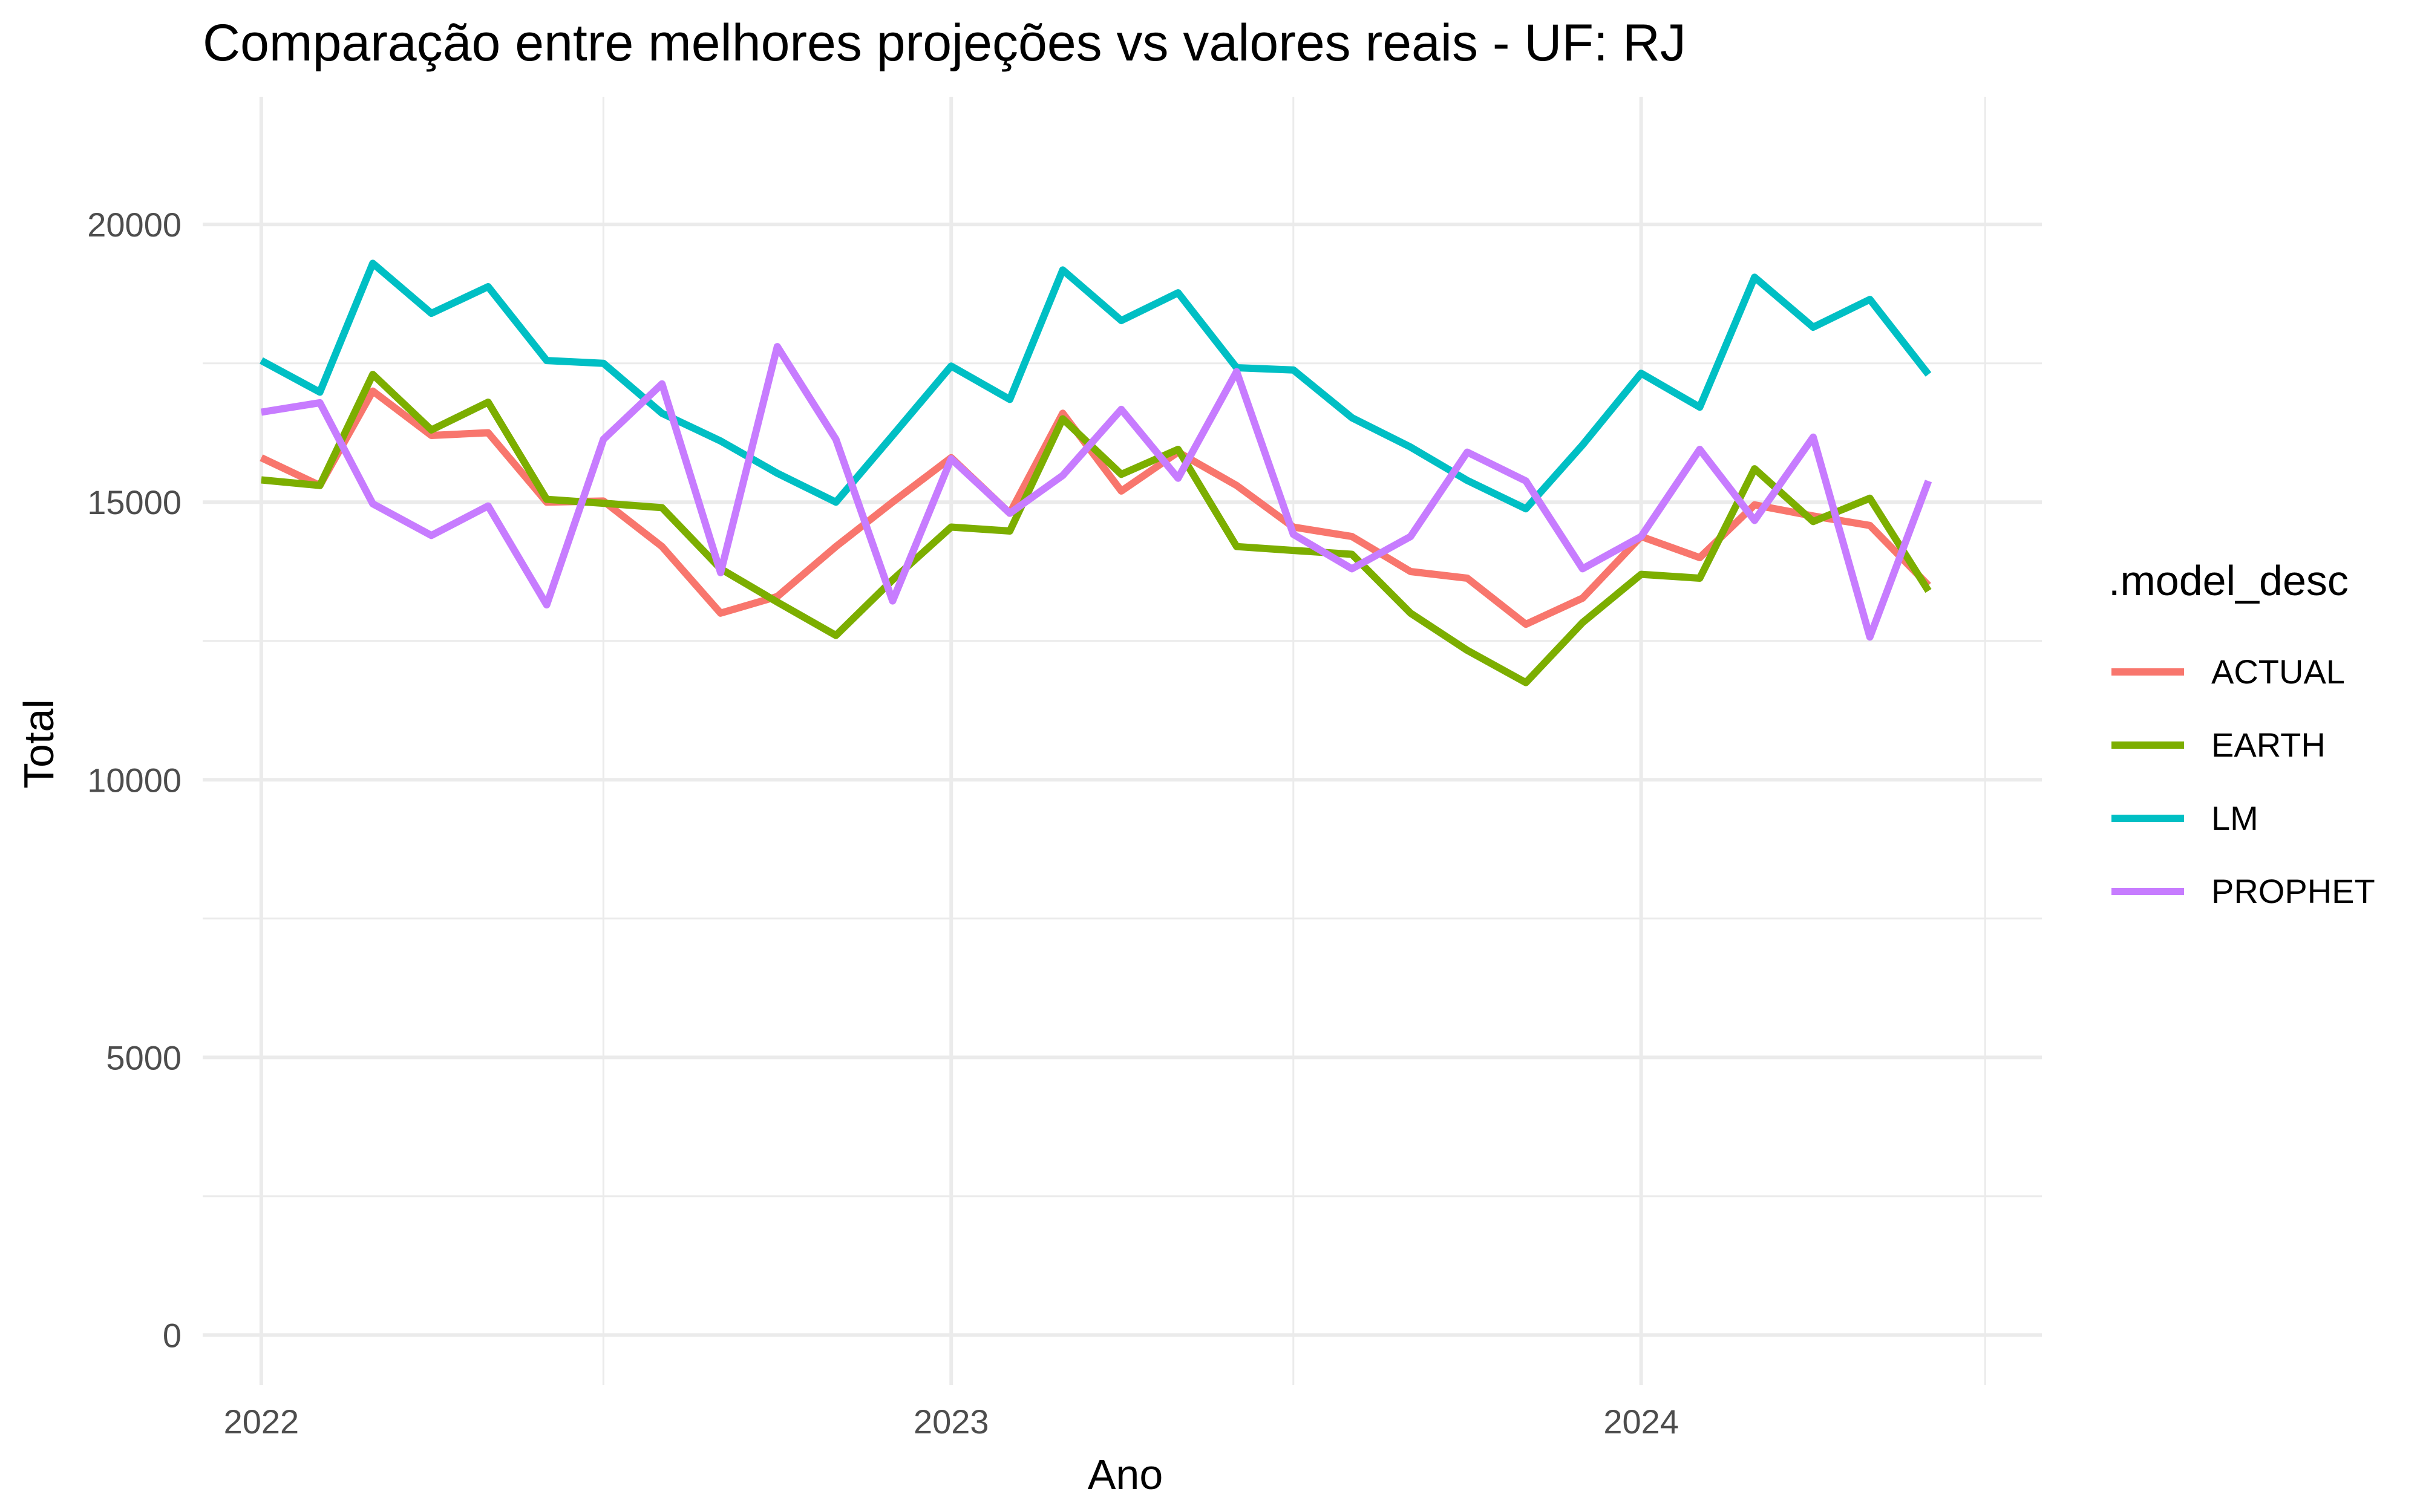  I want to click on y-tick-label: 5000, so click(144, 1057).